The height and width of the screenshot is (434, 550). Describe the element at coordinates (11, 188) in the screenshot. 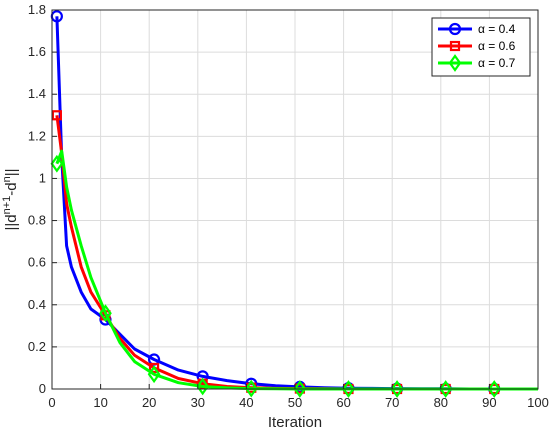

I see `y-label-mid: -d` at that location.